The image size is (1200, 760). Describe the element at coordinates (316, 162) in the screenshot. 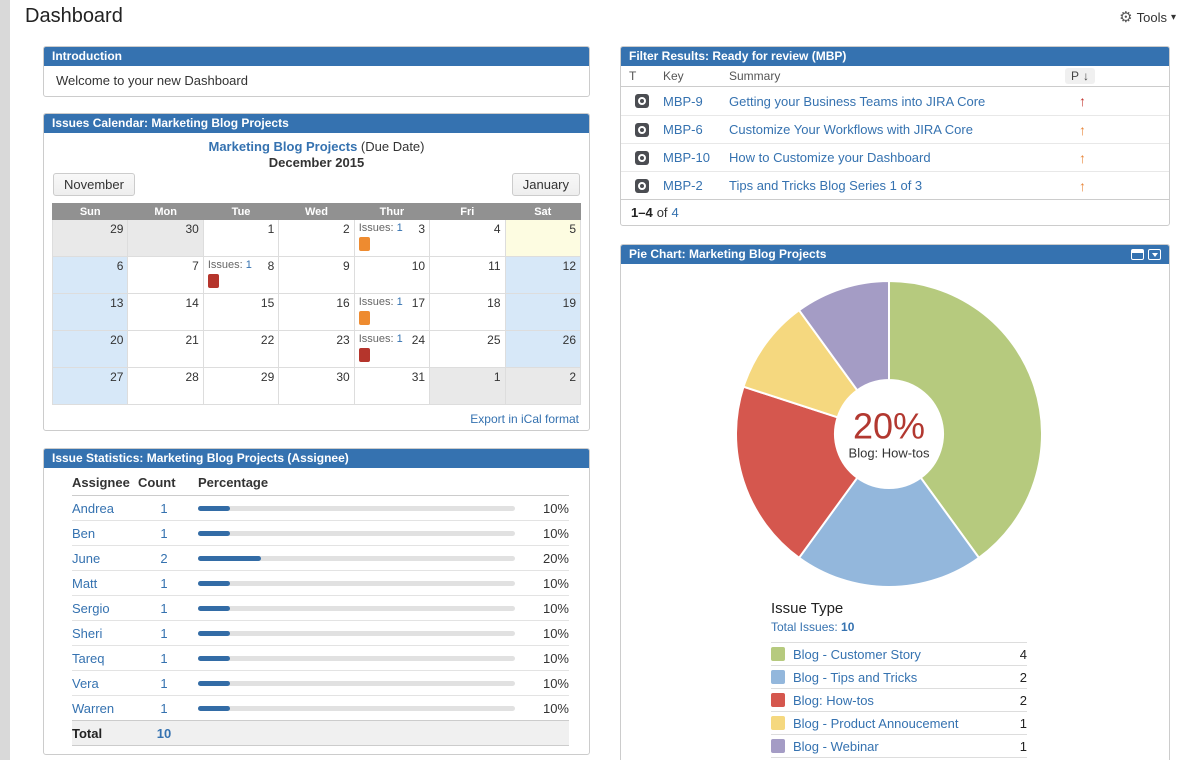

I see `calendar-month-label: December 2015` at that location.